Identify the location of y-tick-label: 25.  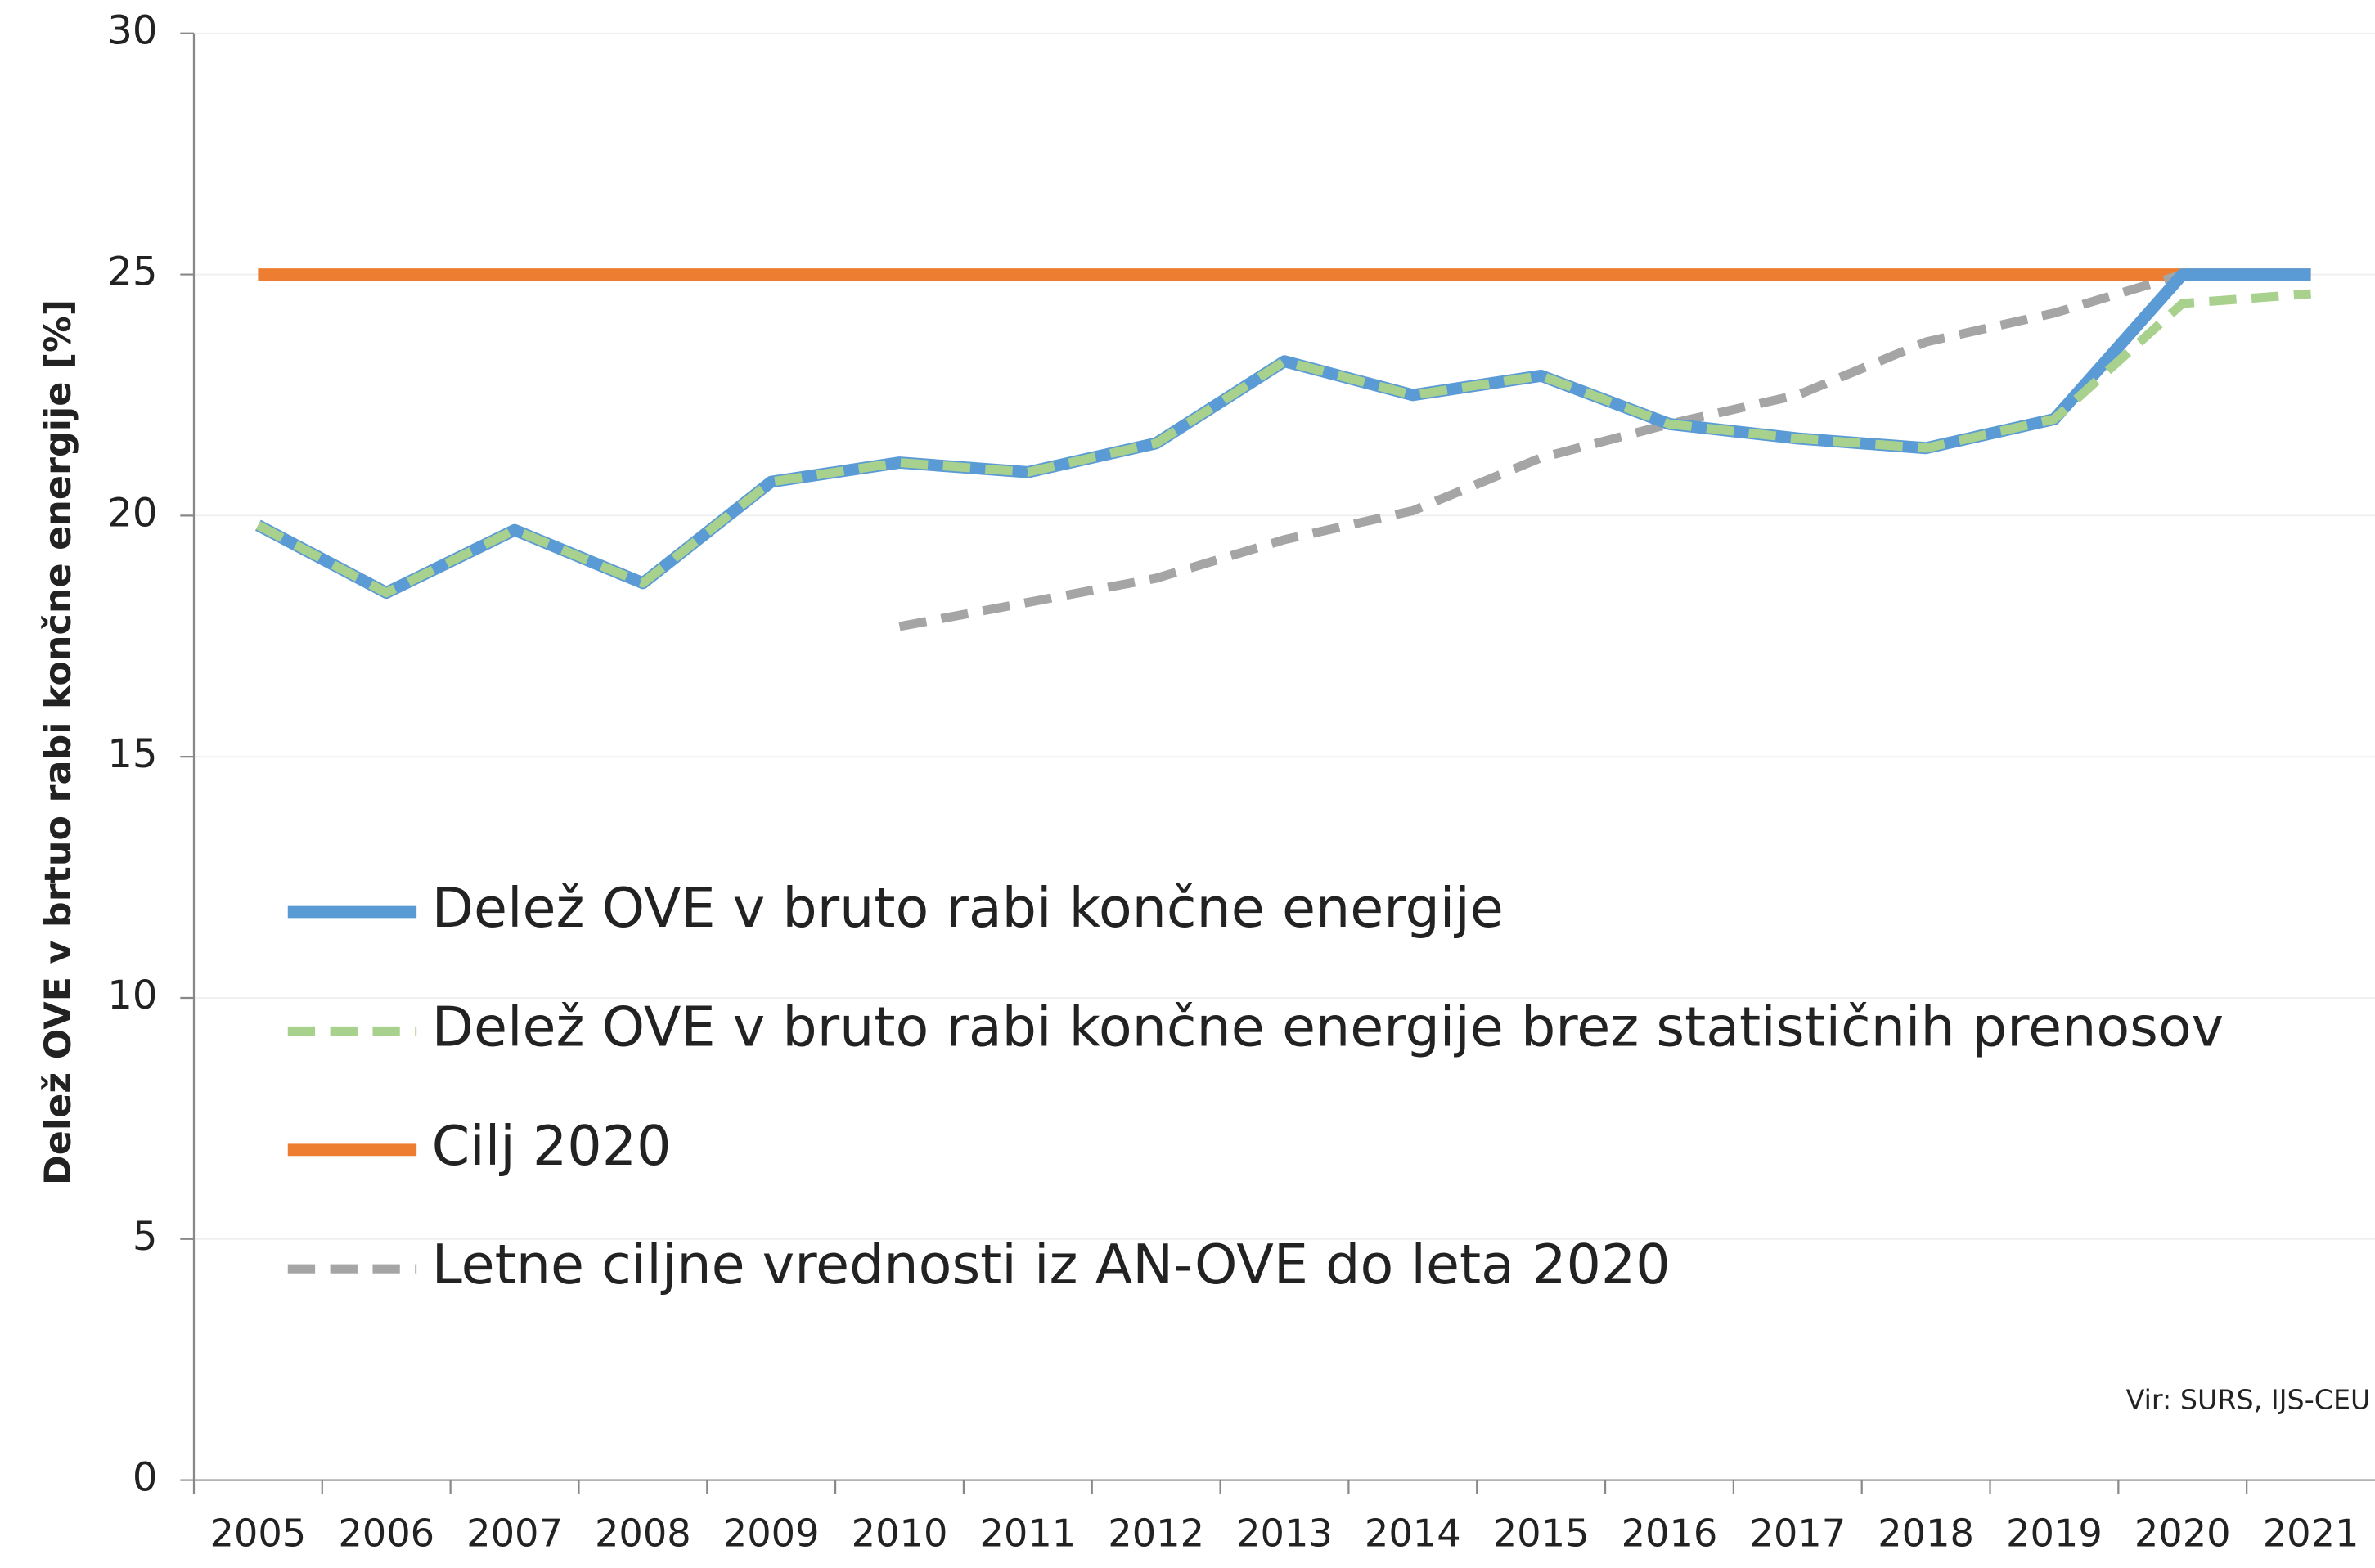
(132, 272).